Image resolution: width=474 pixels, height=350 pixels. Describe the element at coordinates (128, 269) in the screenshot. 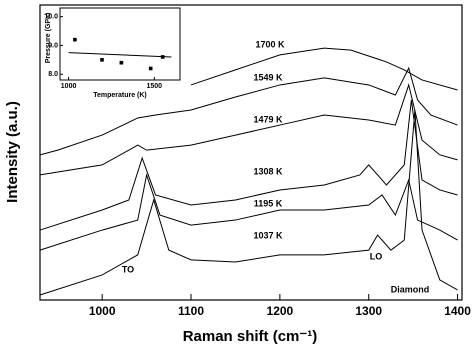

I see `annotation: TO` at that location.